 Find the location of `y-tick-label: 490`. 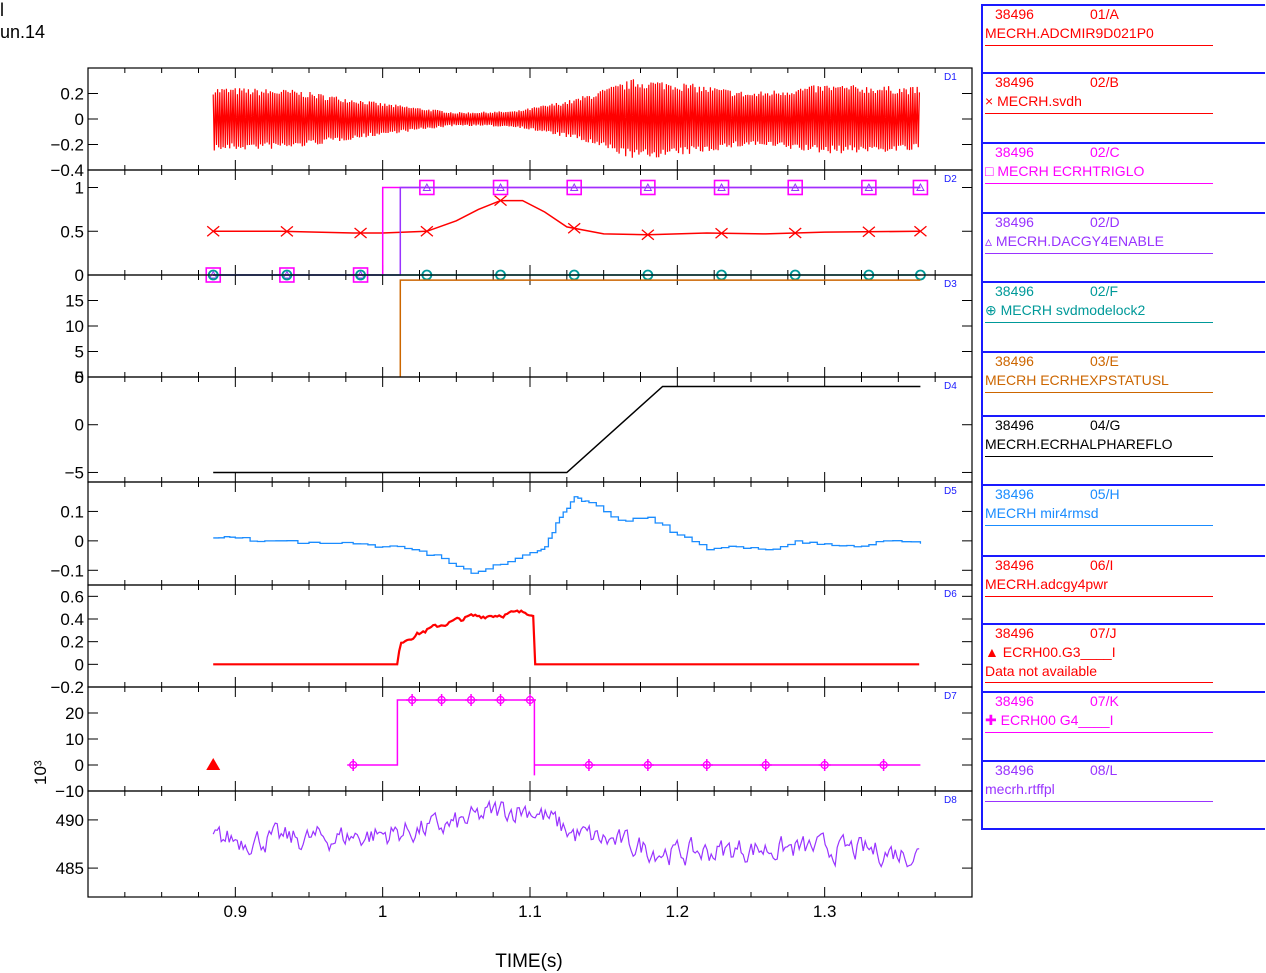

y-tick-label: 490 is located at coordinates (70, 820).